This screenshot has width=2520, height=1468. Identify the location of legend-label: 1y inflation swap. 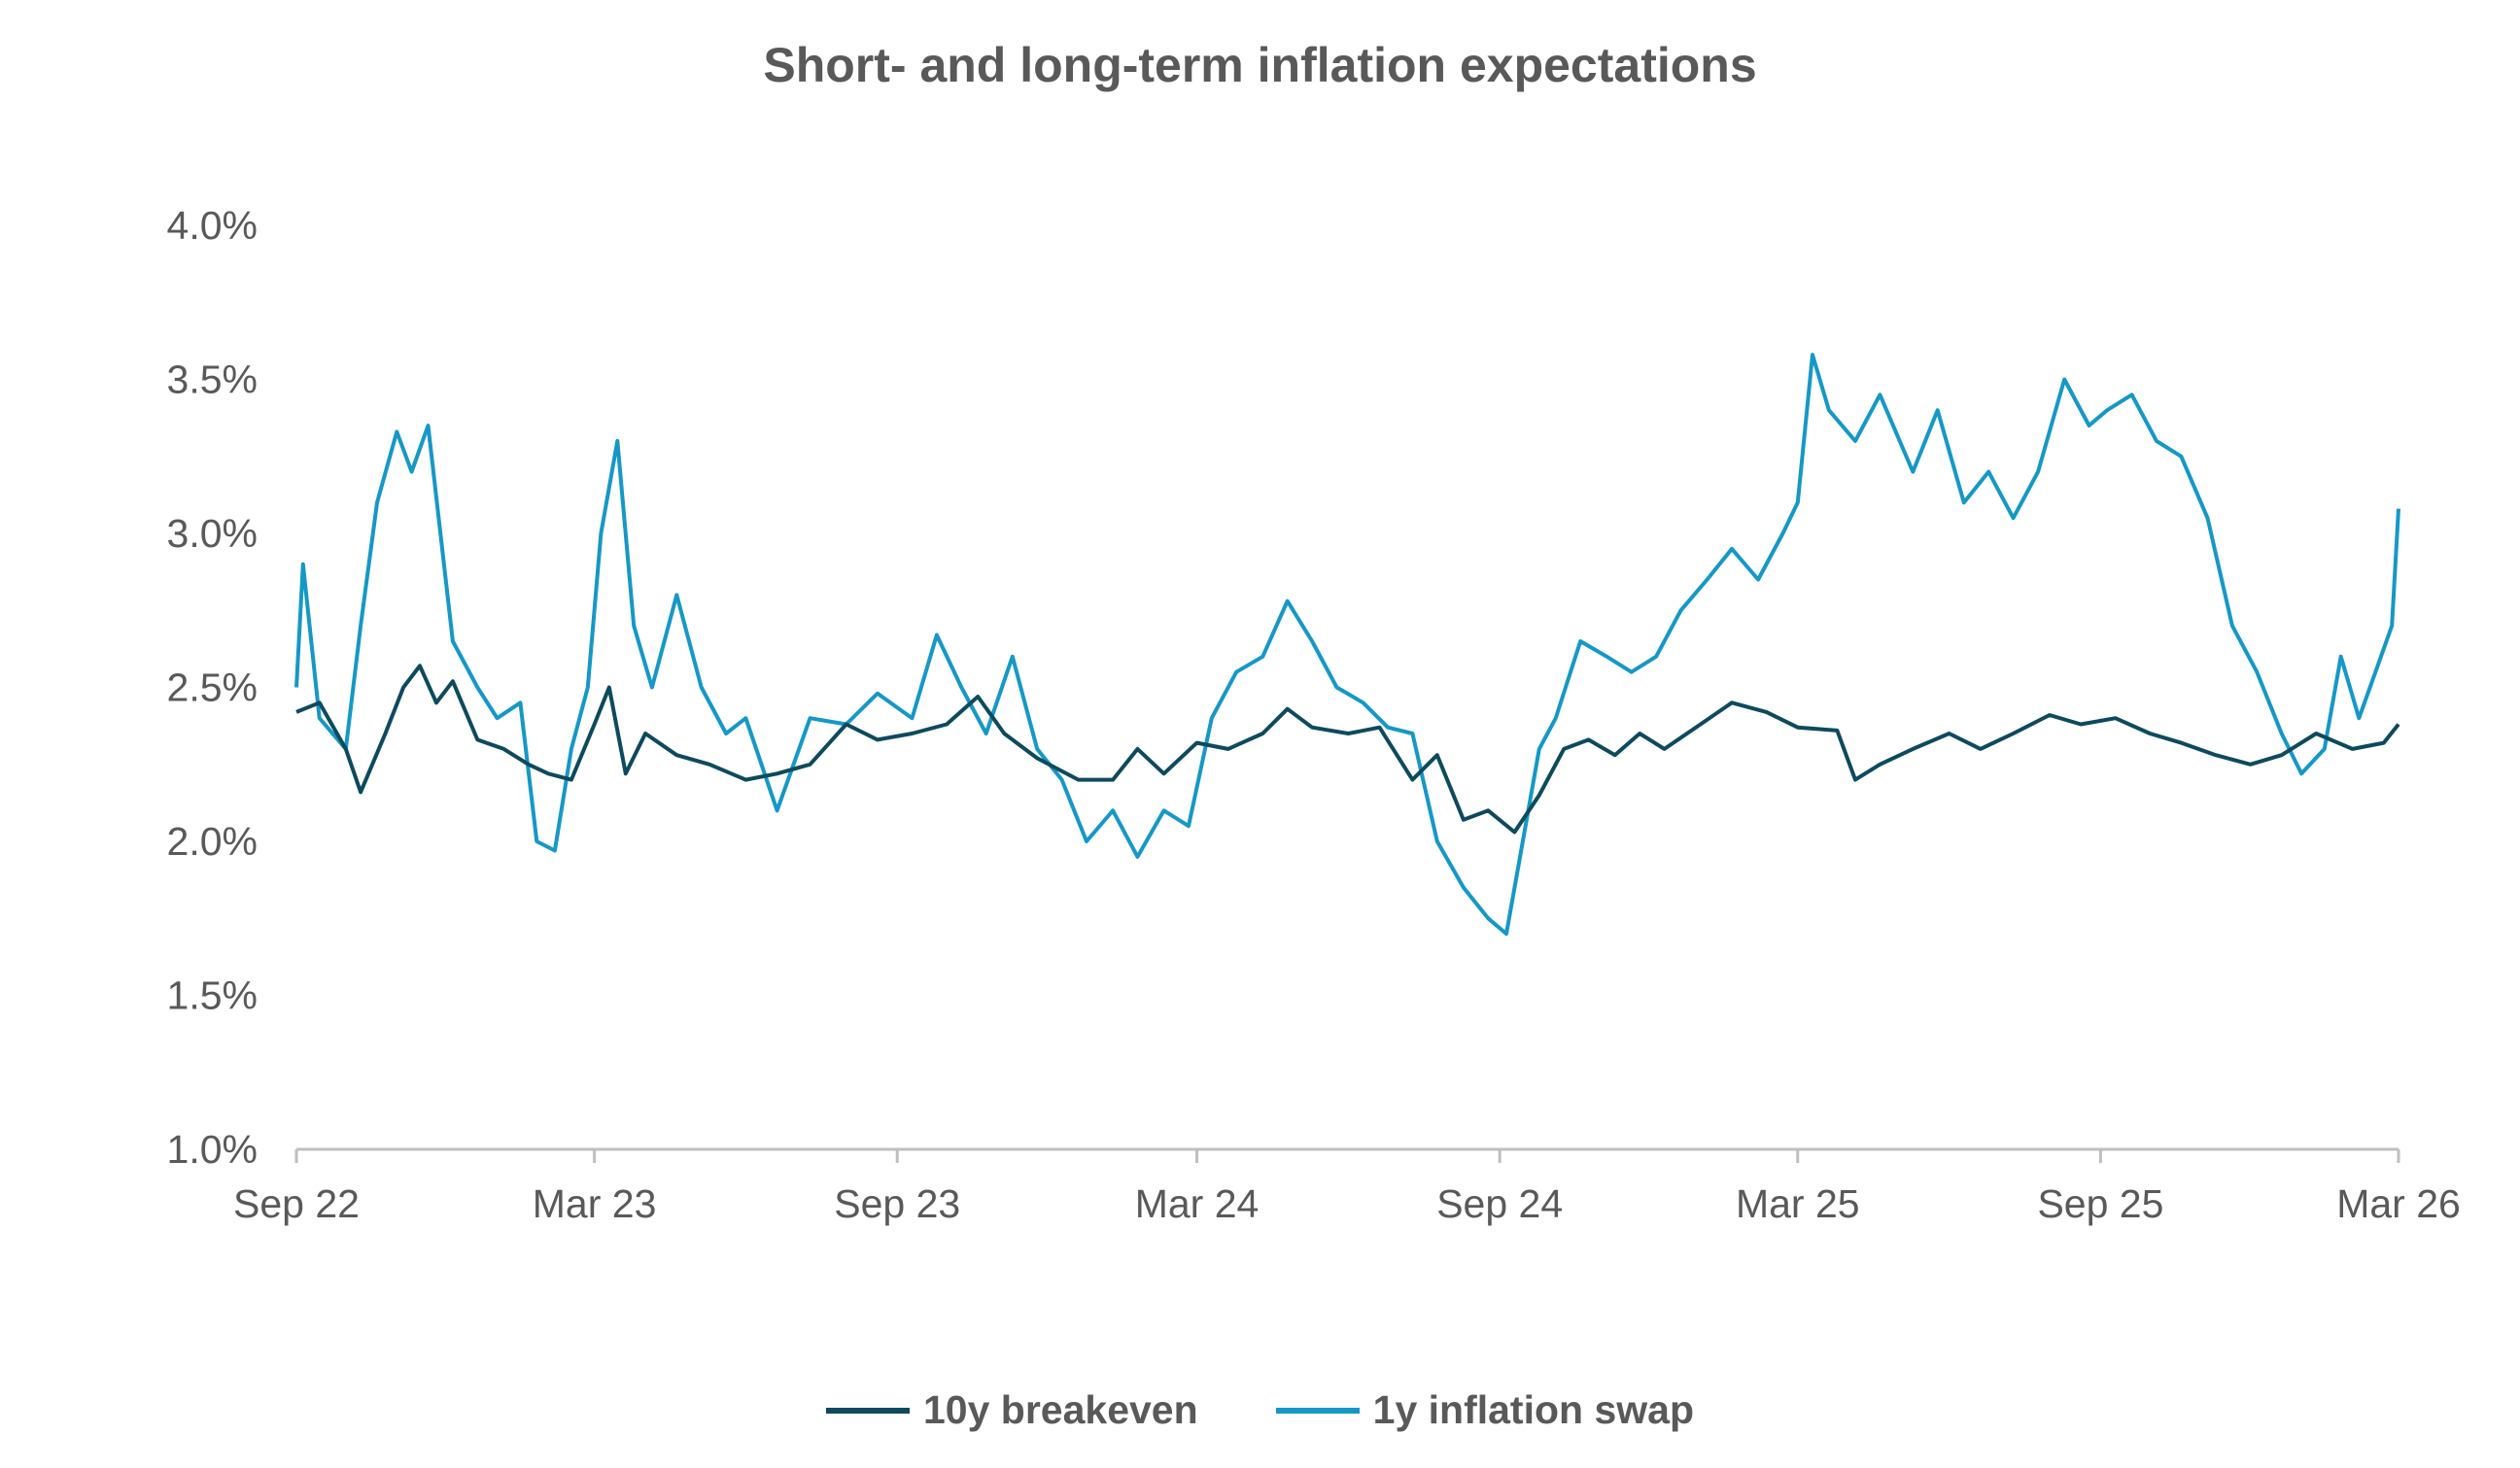
(1533, 1409).